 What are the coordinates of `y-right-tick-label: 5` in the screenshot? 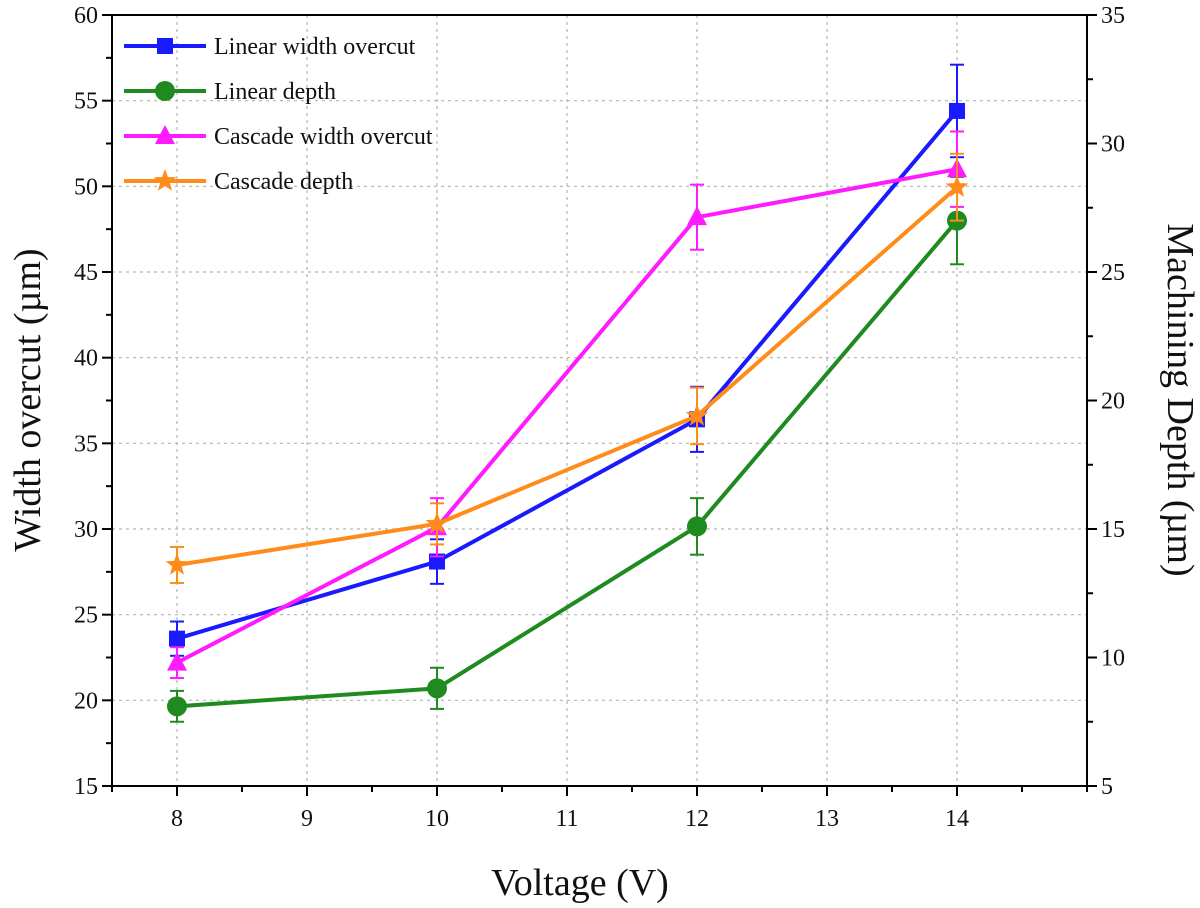 It's located at (1107, 787).